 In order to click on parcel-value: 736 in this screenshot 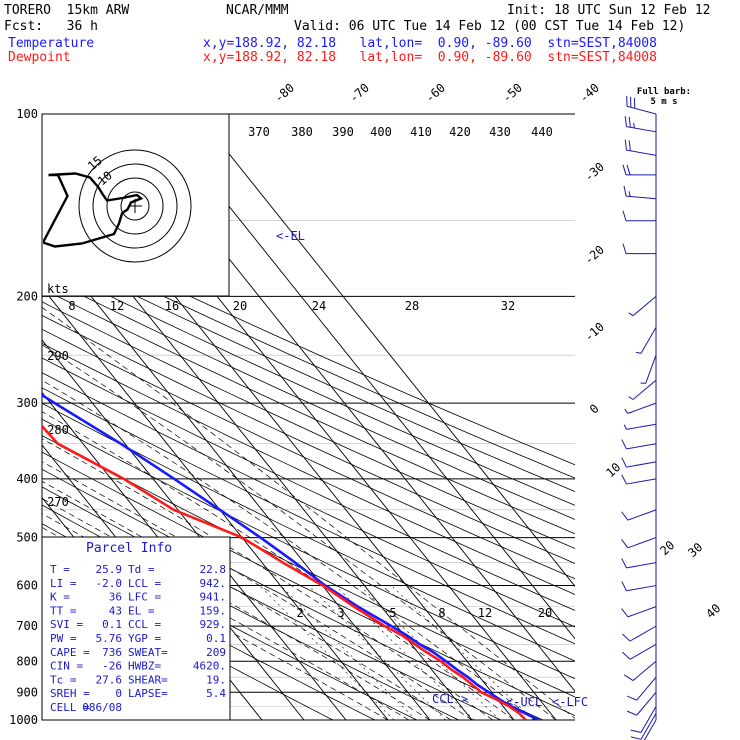, I will do `click(112, 652)`.